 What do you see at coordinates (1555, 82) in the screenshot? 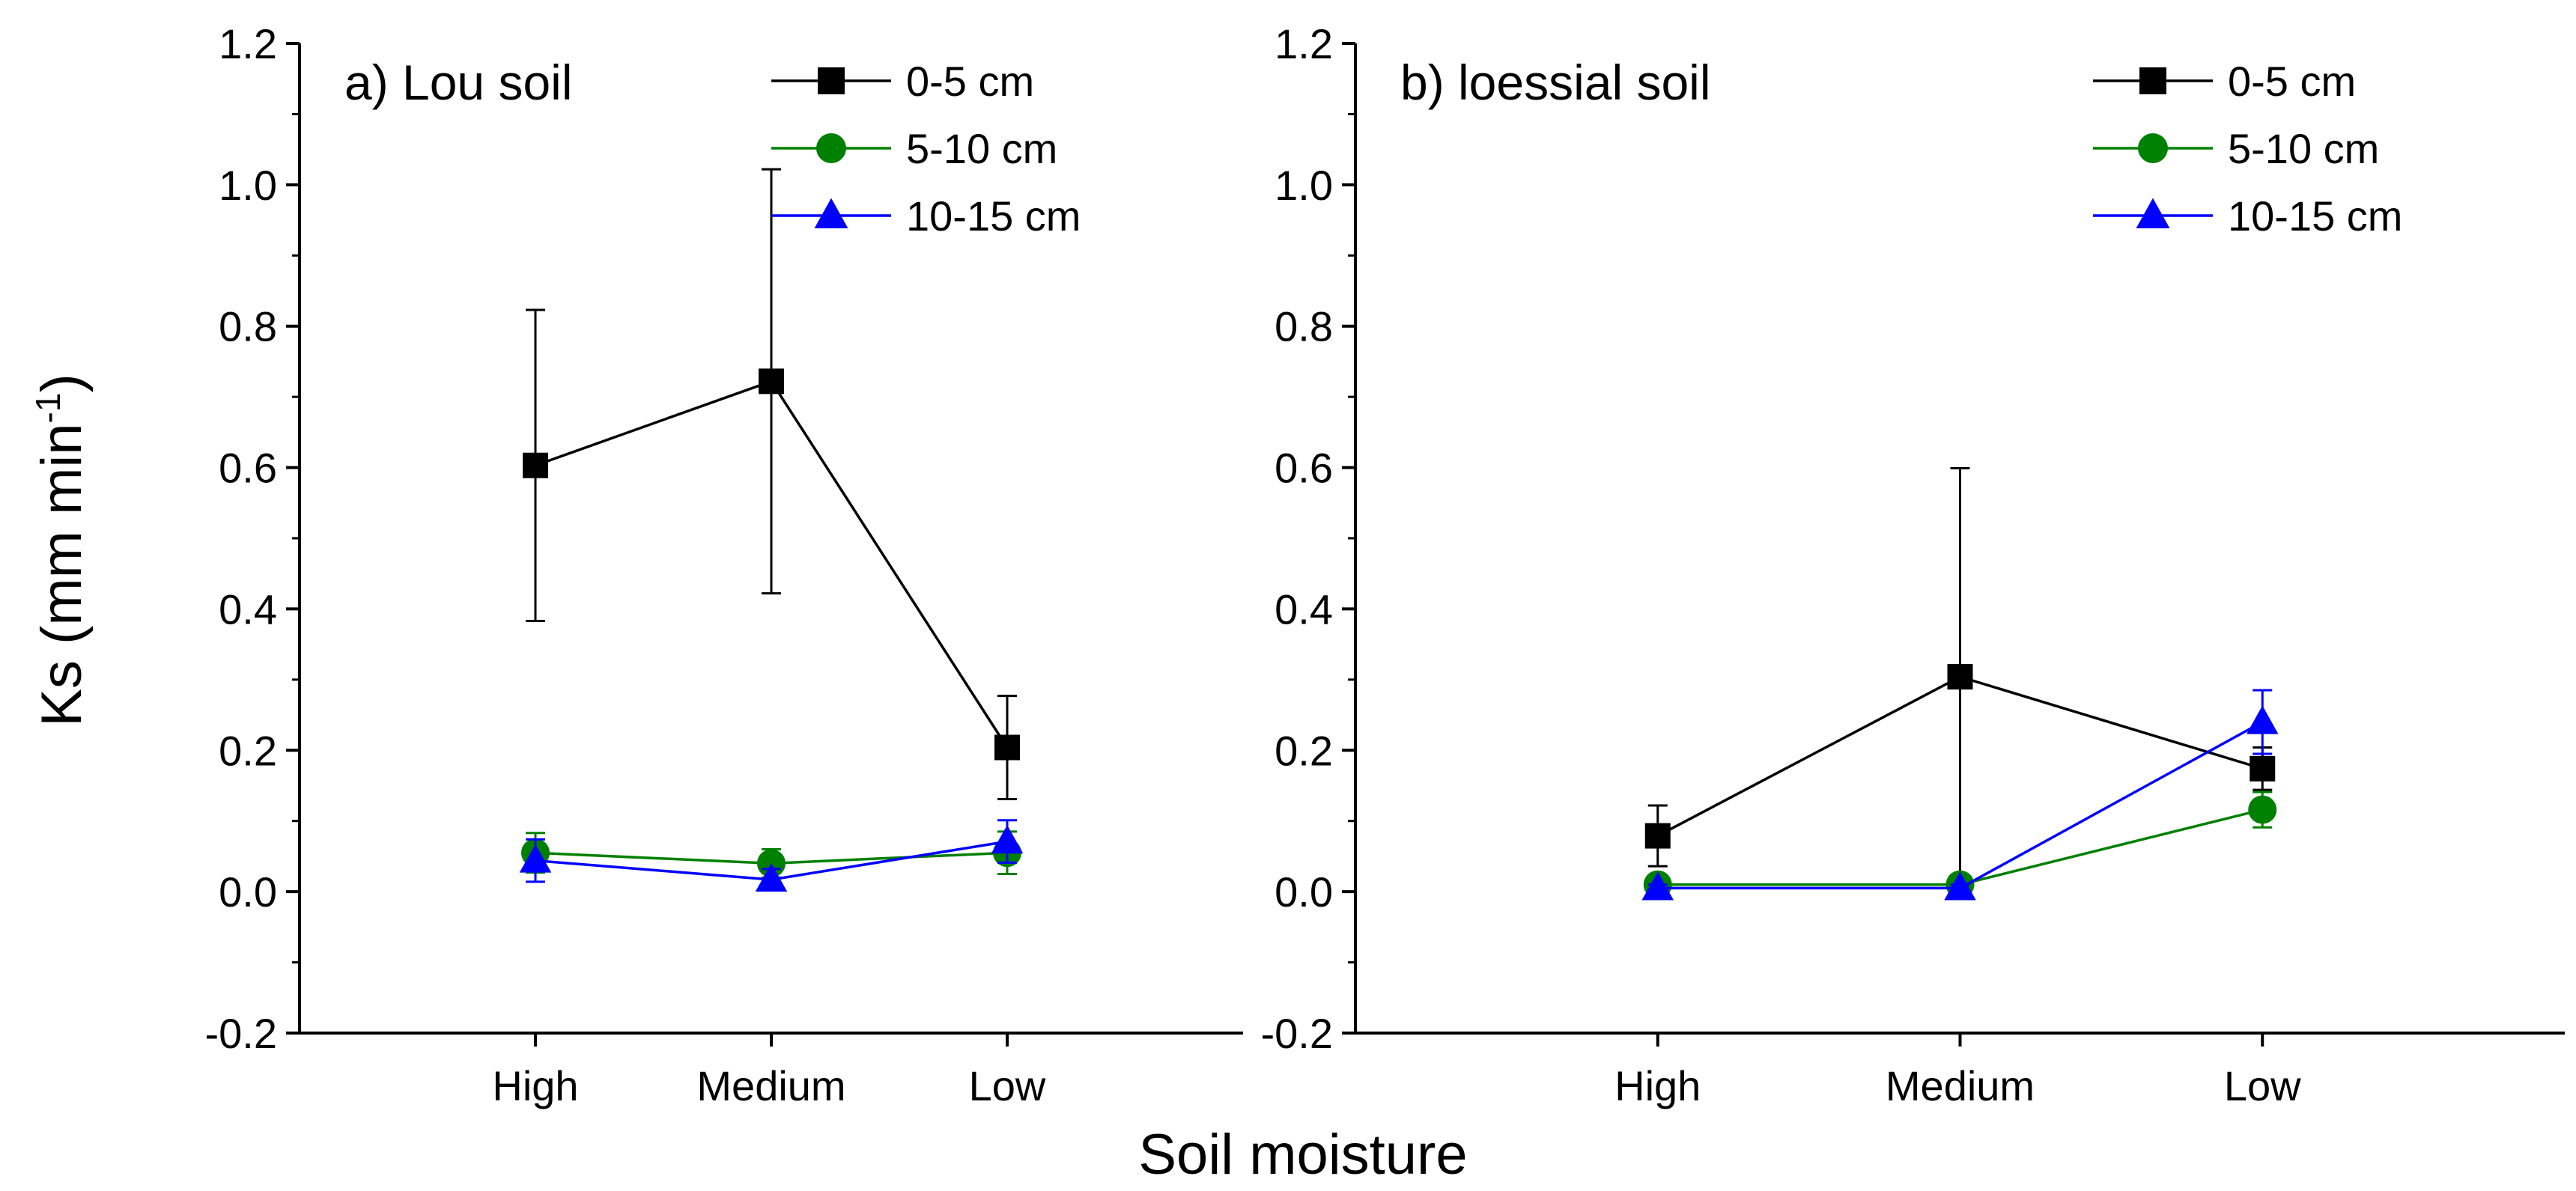
I see `panel-title: b) loessial soil` at bounding box center [1555, 82].